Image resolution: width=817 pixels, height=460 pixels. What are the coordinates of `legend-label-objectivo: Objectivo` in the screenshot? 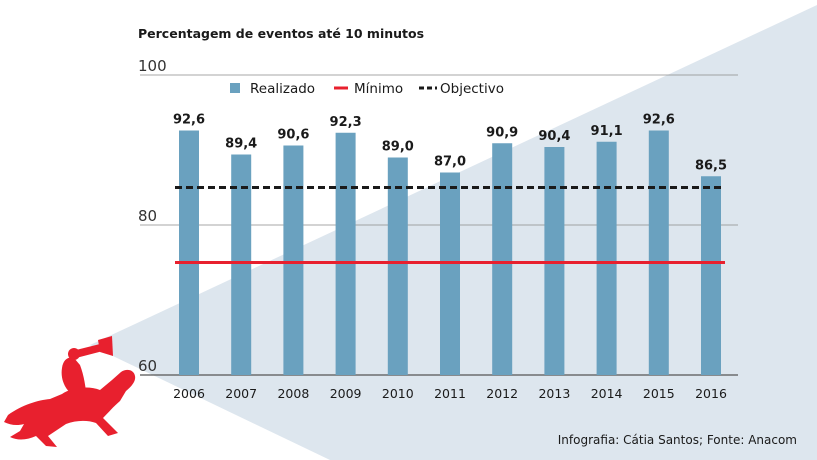 It's located at (472, 89).